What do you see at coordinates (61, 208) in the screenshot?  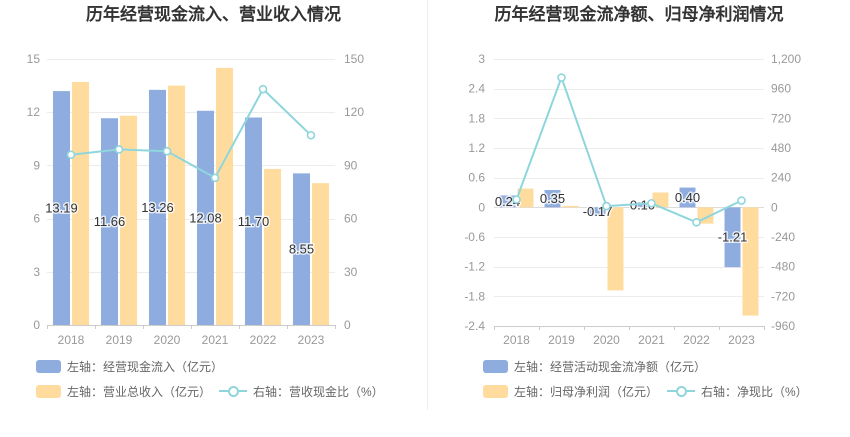 I see `cash-inflow-bar-2018` at bounding box center [61, 208].